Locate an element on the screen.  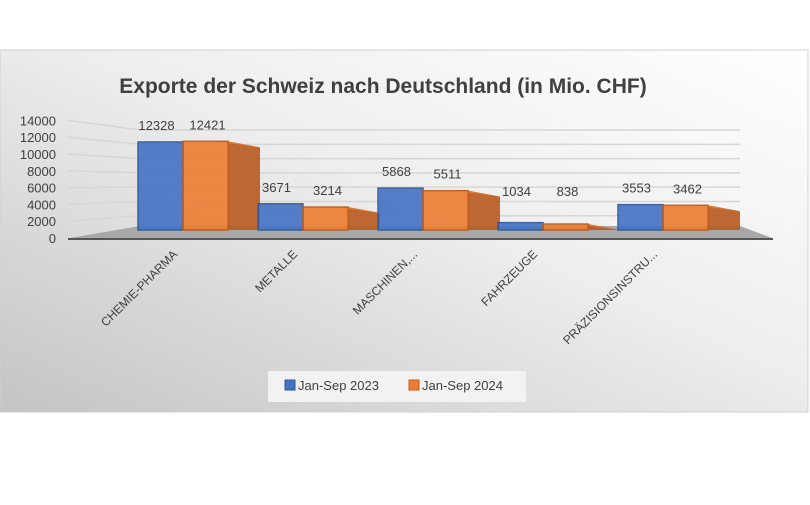
data-label: 5868 is located at coordinates (396, 171).